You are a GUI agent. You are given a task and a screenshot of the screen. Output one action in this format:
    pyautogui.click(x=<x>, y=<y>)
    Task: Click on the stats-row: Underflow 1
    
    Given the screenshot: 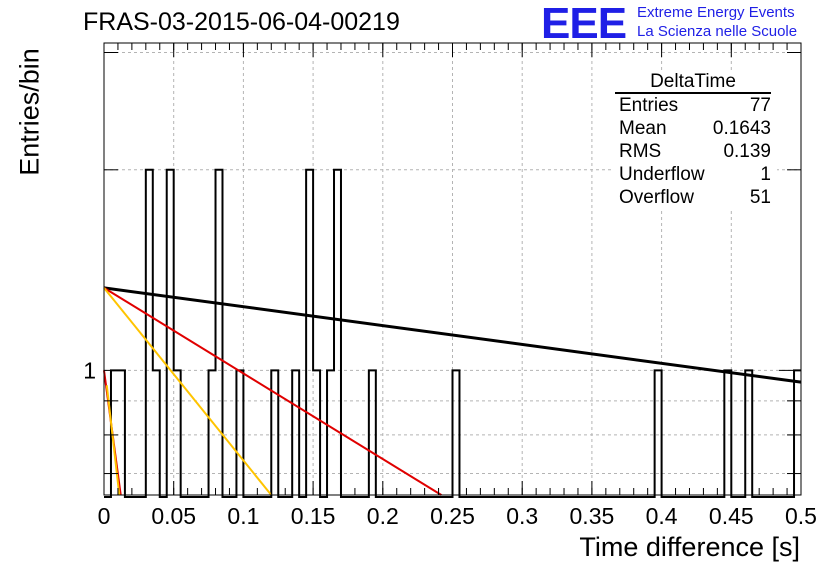 What is the action you would take?
    pyautogui.click(x=694, y=174)
    